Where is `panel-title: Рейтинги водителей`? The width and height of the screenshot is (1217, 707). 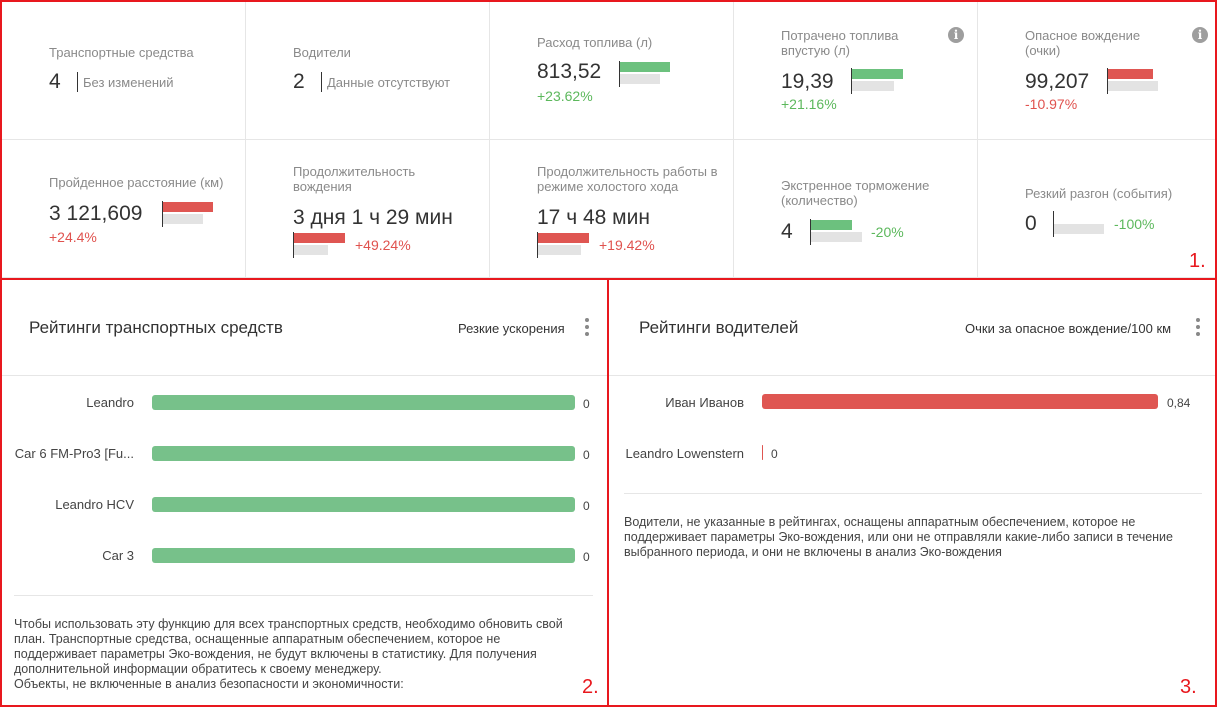
panel-title: Рейтинги водителей is located at coordinates (719, 327).